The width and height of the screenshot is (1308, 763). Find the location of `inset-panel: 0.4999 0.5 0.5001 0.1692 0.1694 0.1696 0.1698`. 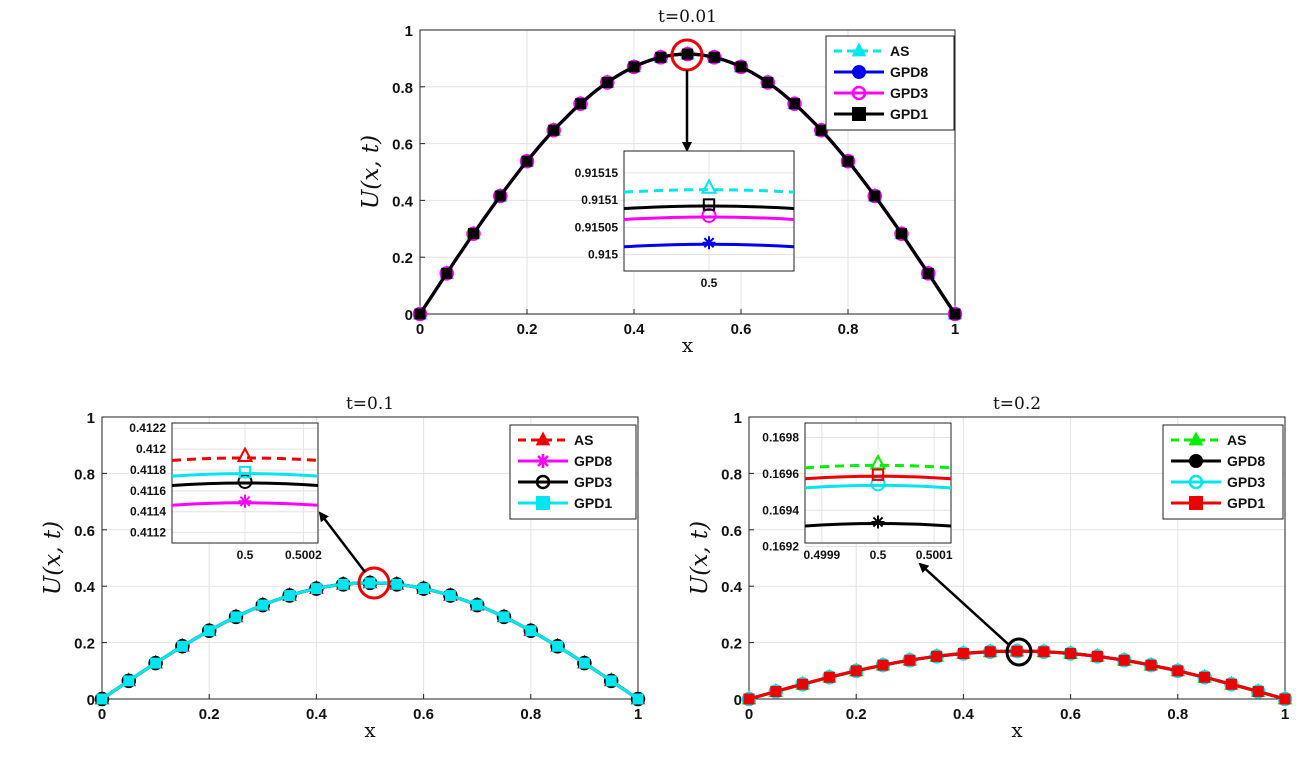

inset-panel: 0.4999 0.5 0.5001 0.1692 0.1694 0.1696 0.1698 is located at coordinates (857, 492).